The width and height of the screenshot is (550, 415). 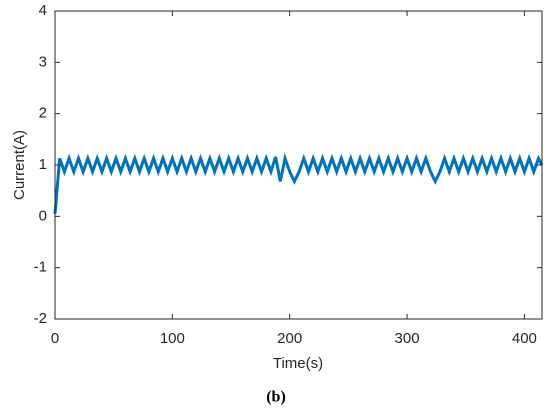 I want to click on x-tick-label: 100, so click(x=172, y=338).